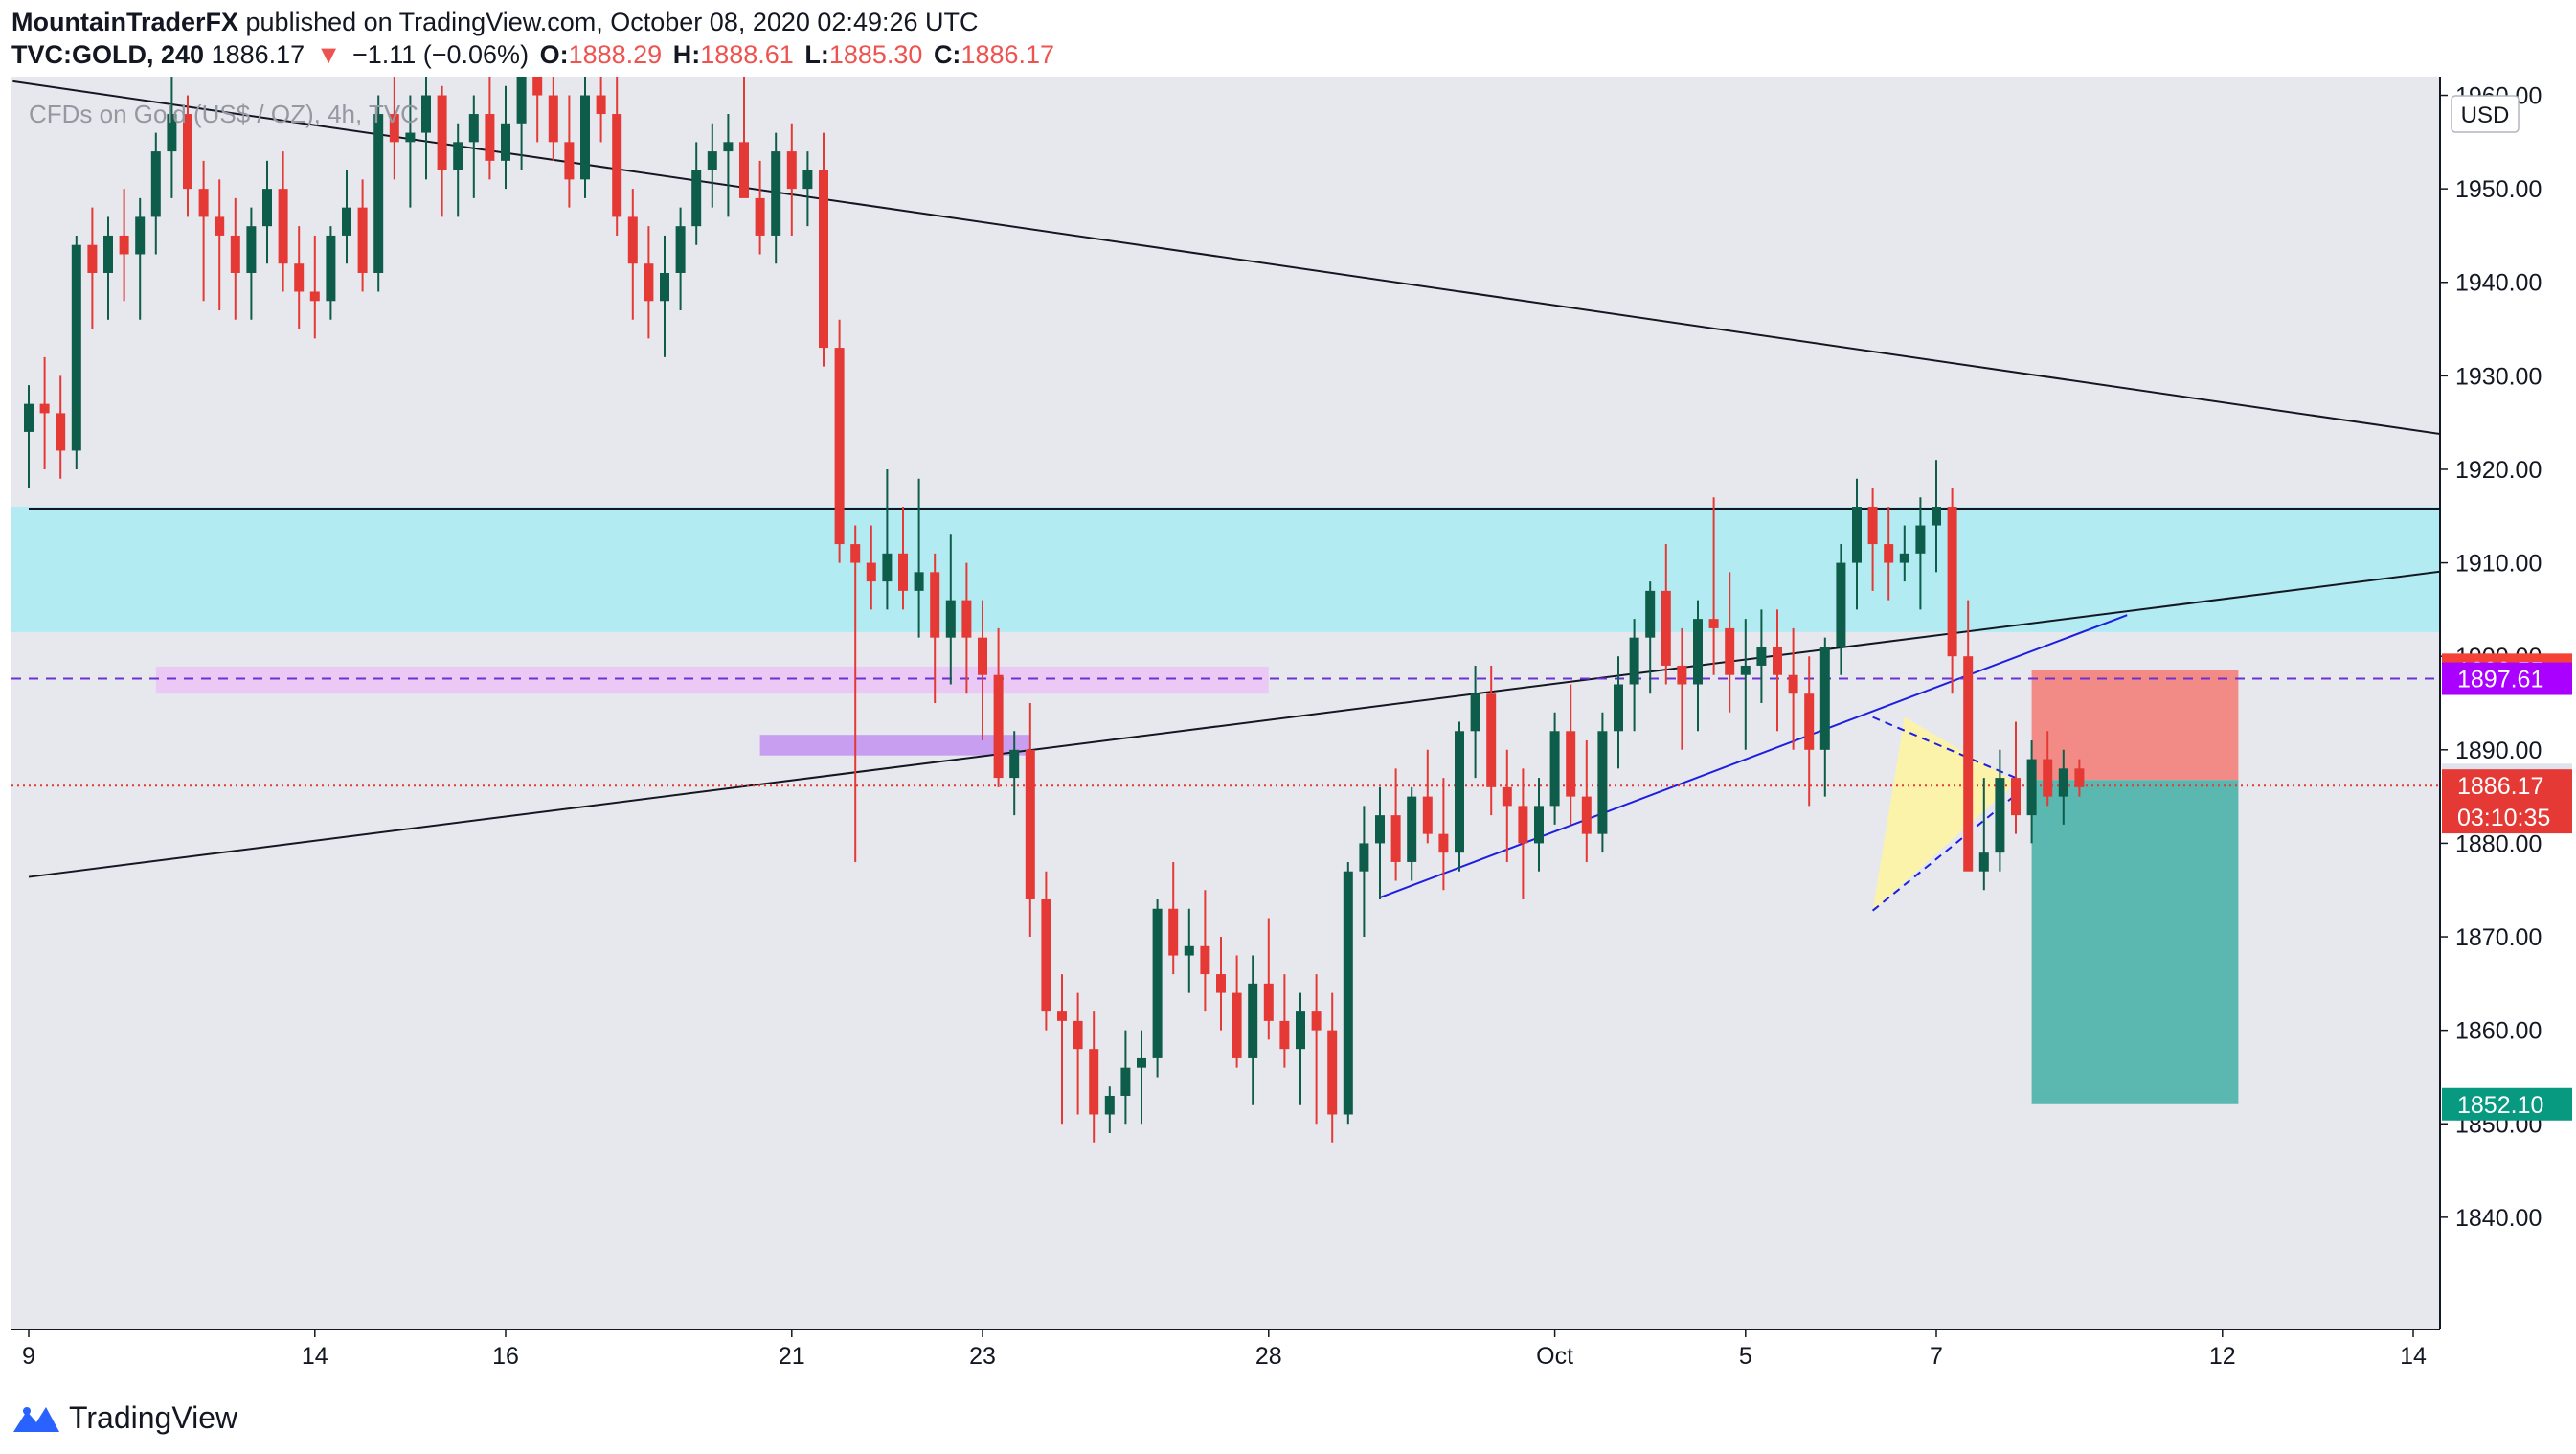 The image size is (2576, 1454). Describe the element at coordinates (258, 54) in the screenshot. I see `last-price: 1886.17` at that location.